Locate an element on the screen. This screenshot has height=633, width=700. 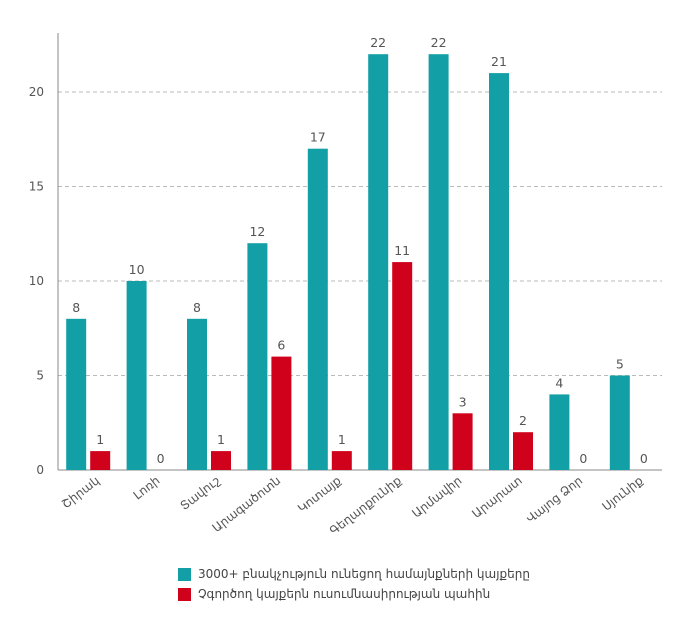
y-axis-ticks: 0 5 10 15 20 is located at coordinates (36, 281).